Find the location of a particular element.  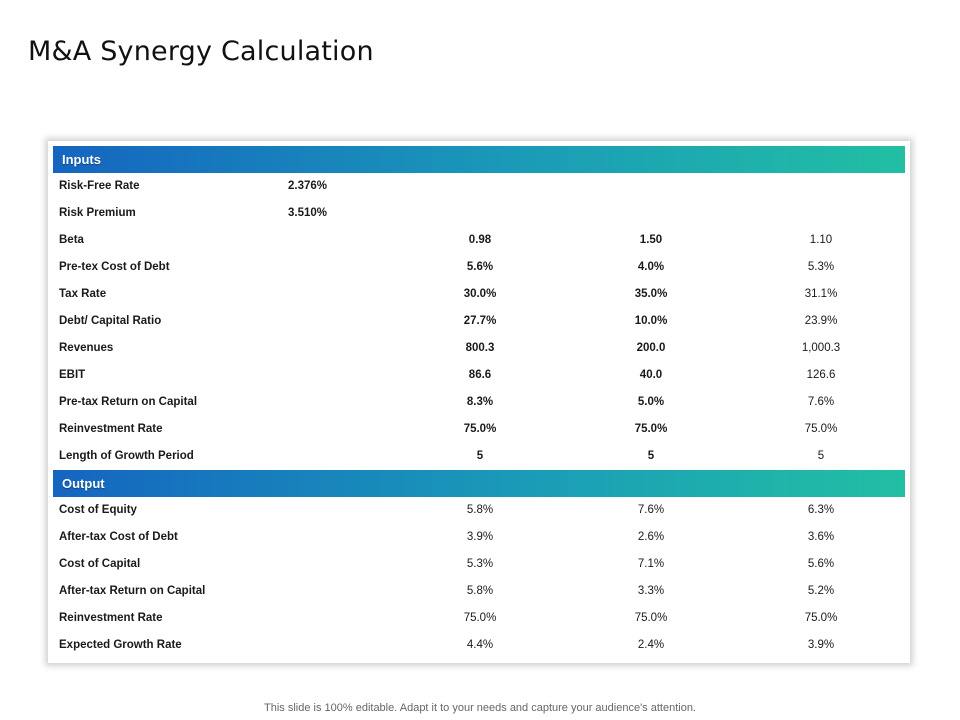

output-section-header: Output is located at coordinates (479, 483).